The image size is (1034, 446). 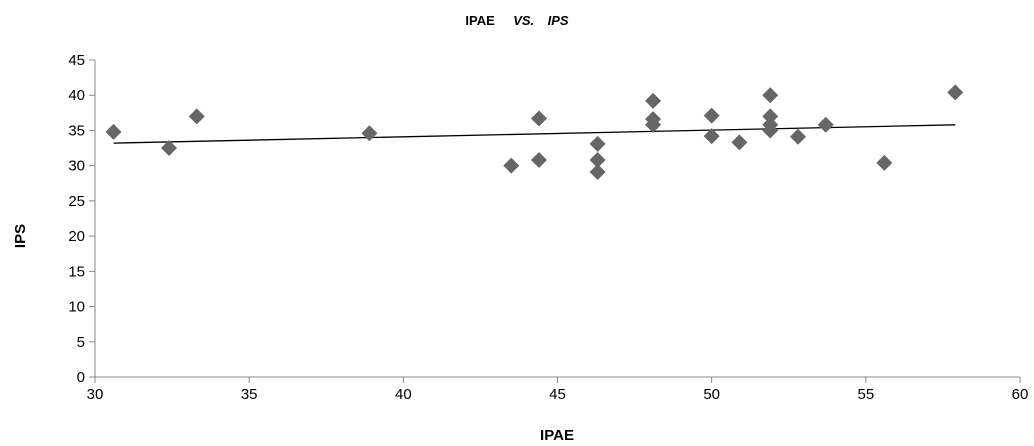 What do you see at coordinates (76, 130) in the screenshot?
I see `y-tick-label: 35` at bounding box center [76, 130].